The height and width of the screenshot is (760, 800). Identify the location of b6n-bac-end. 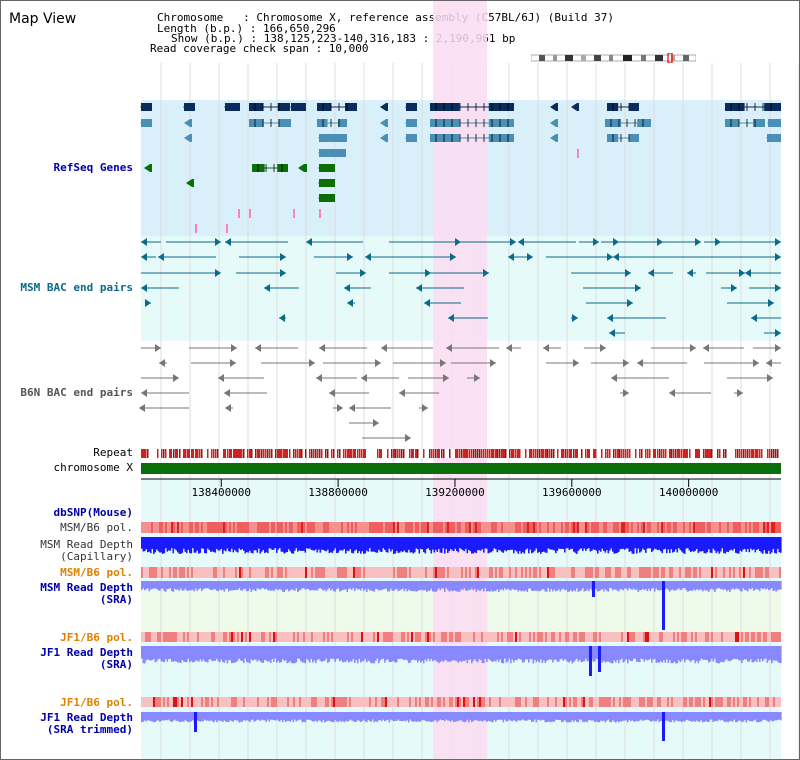
(364, 378).